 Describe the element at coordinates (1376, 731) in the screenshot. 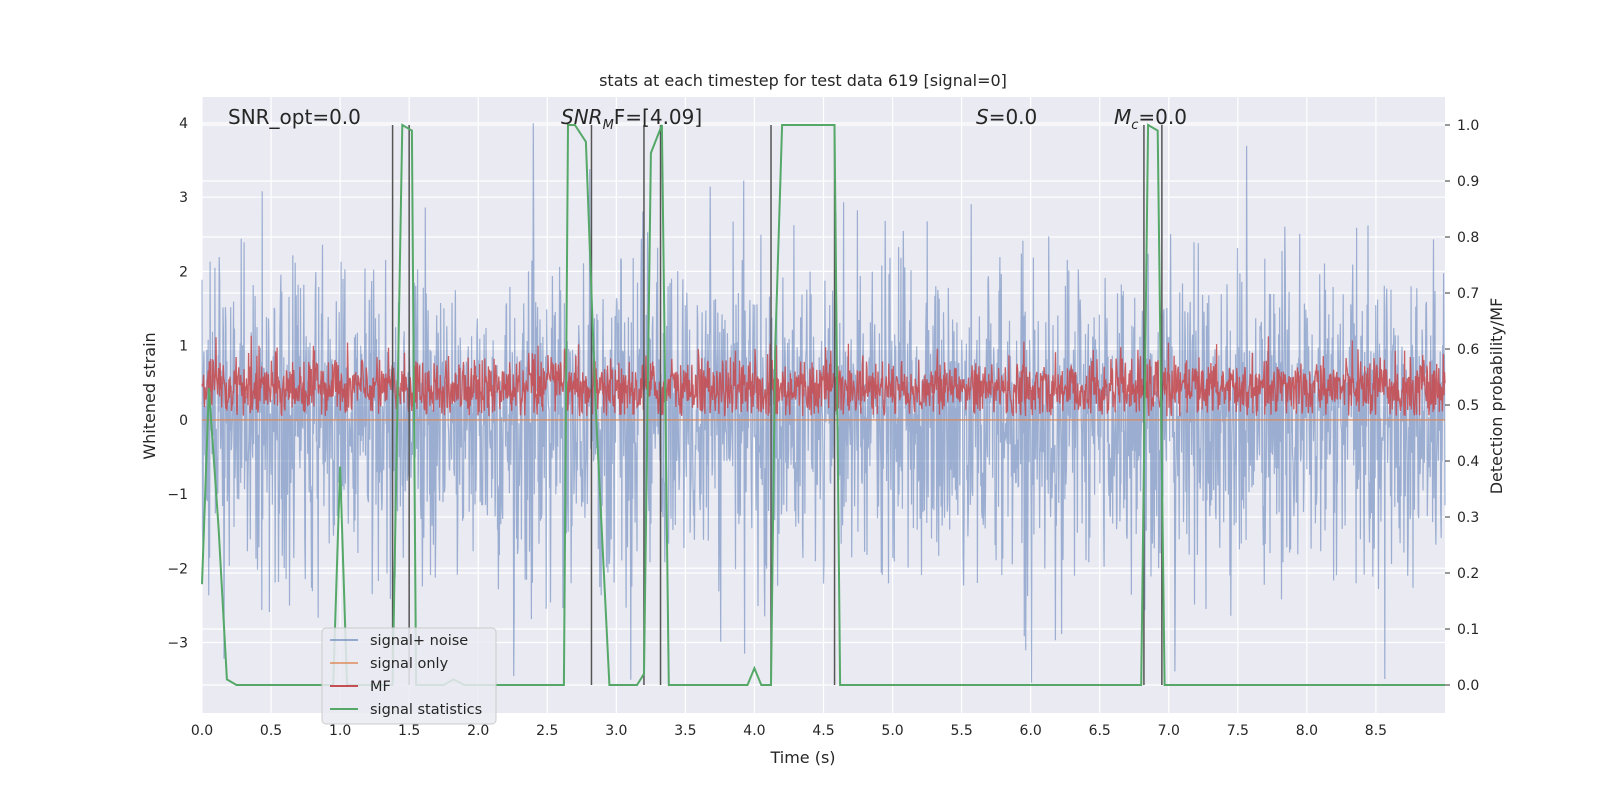

I see `x-tick-label: 8.5` at that location.